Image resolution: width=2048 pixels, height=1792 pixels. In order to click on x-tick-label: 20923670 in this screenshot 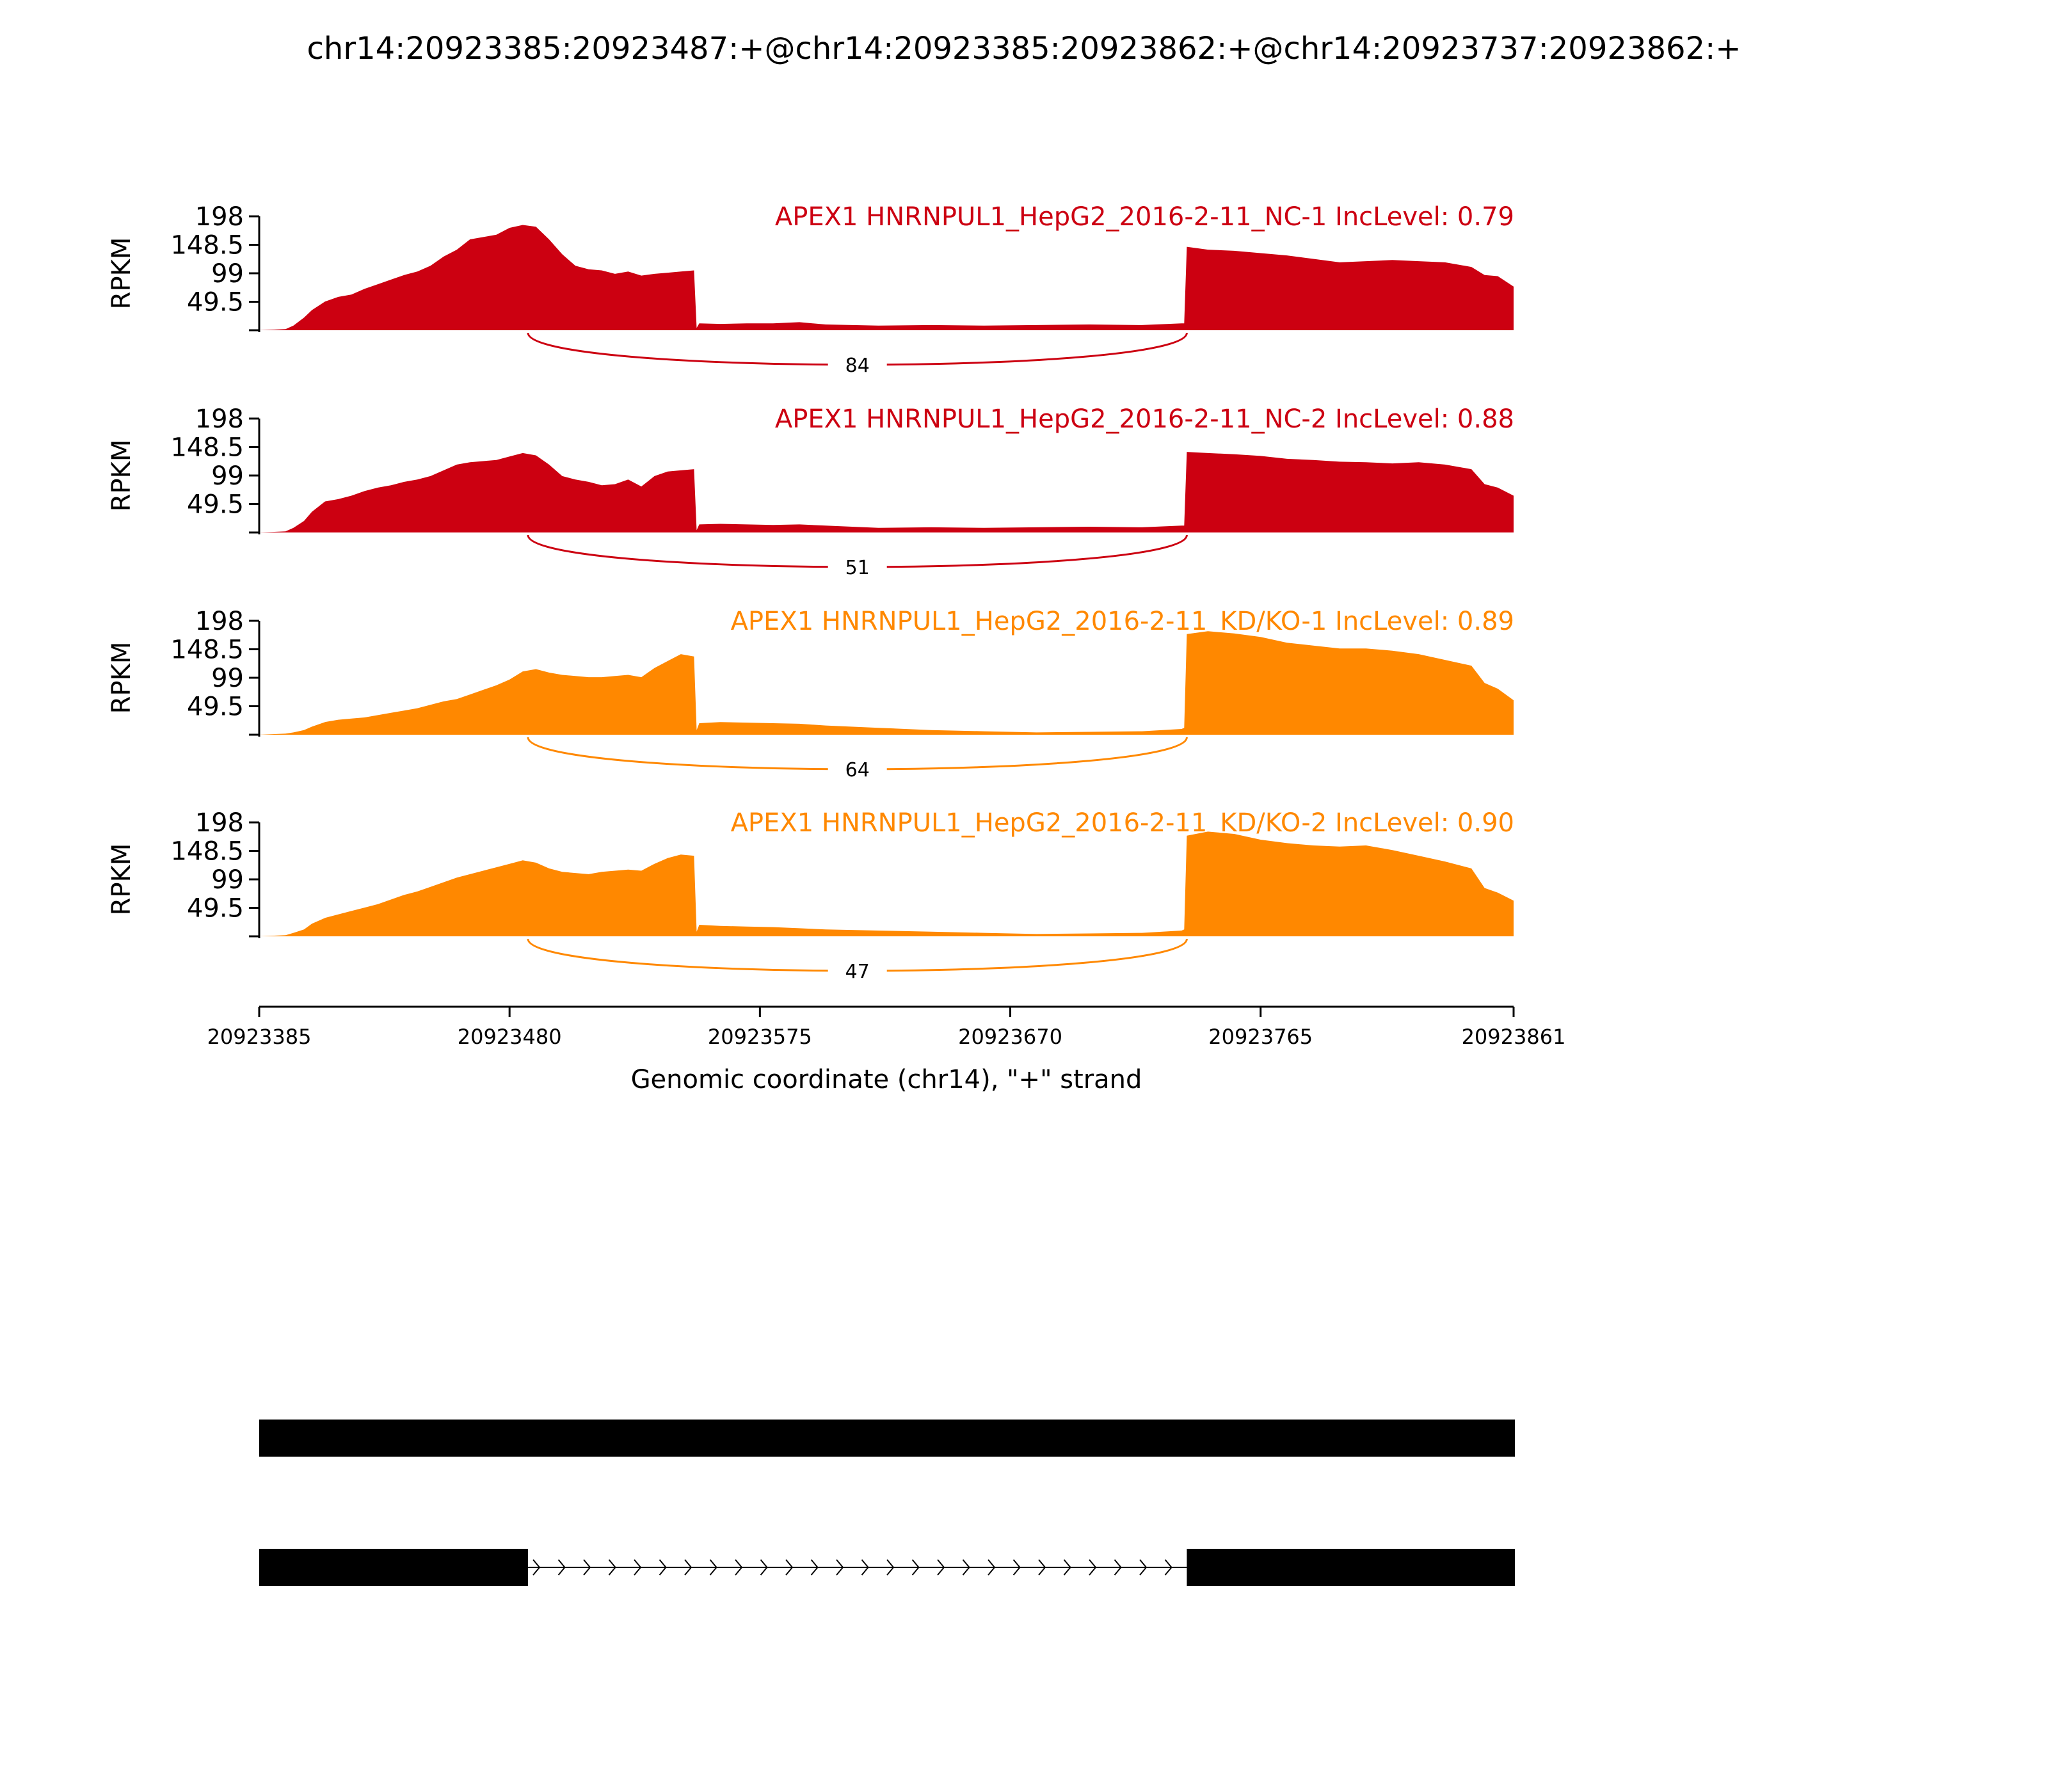, I will do `click(1010, 1037)`.